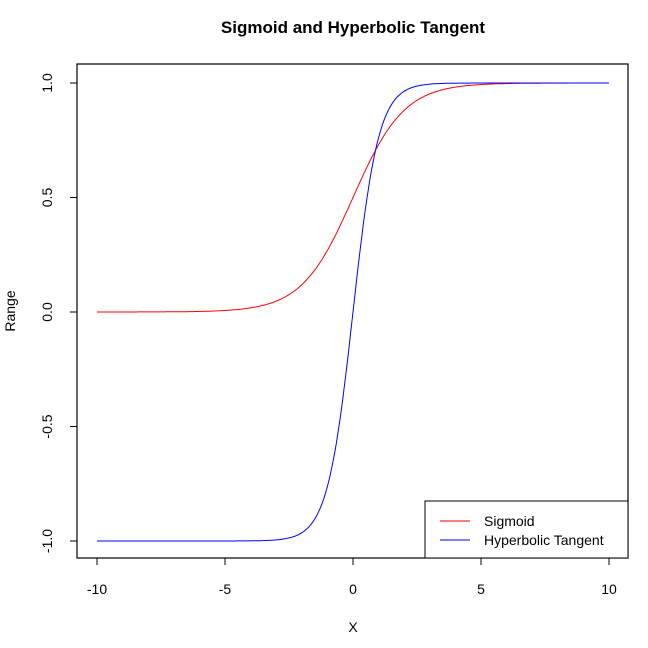 The width and height of the screenshot is (648, 648). Describe the element at coordinates (609, 589) in the screenshot. I see `svg-text: 10` at that location.